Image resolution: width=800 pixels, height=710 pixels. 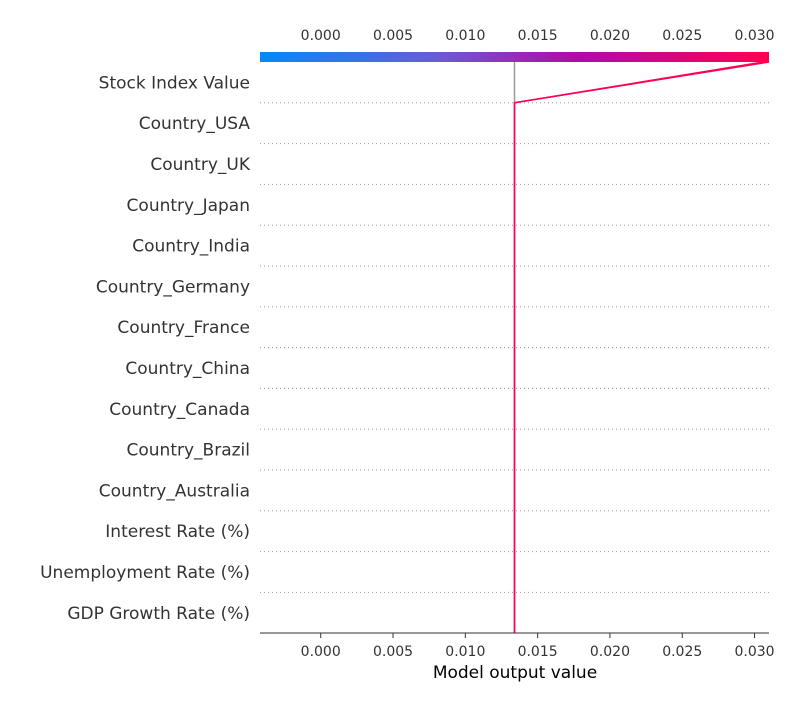 What do you see at coordinates (191, 247) in the screenshot?
I see `feature-label: Country_India` at bounding box center [191, 247].